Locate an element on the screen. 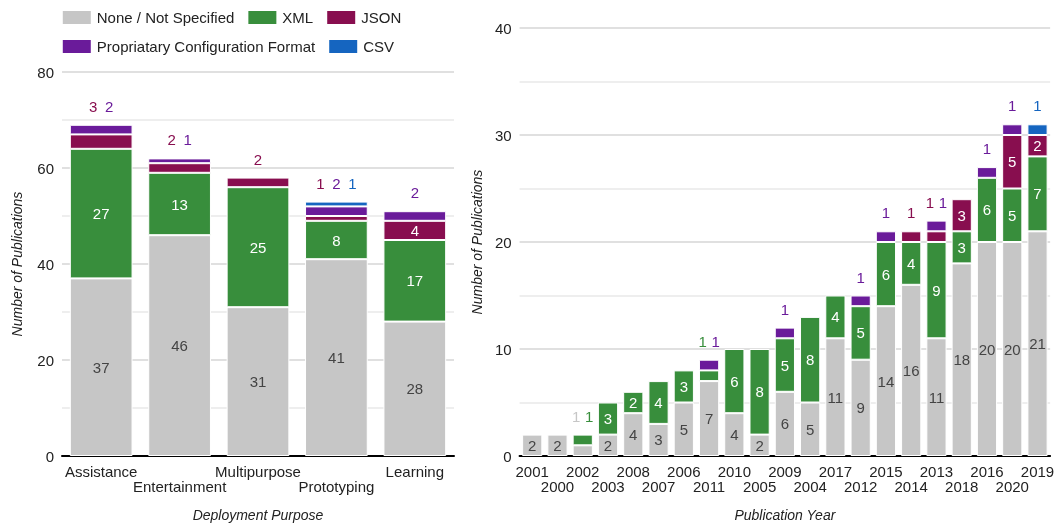 This screenshot has height=527, width=1057. x-tick-label: 2001 is located at coordinates (532, 471).